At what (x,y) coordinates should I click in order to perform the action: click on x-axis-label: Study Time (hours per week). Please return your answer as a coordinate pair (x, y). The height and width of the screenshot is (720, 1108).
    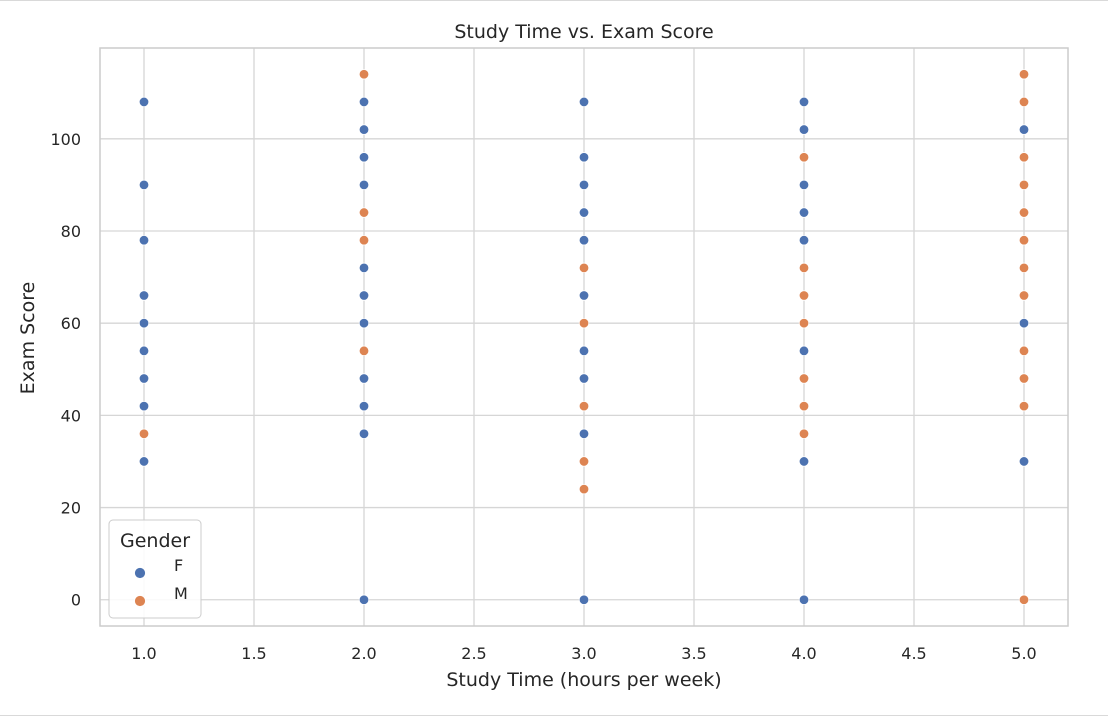
    Looking at the image, I should click on (583, 680).